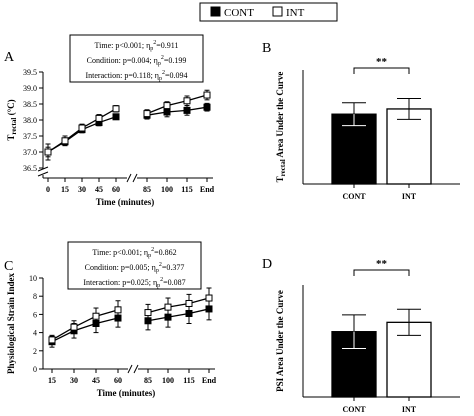 This screenshot has width=474, height=416. Describe the element at coordinates (281, 127) in the screenshot. I see `y-axis-label: Trectal Area Under the Curve` at that location.